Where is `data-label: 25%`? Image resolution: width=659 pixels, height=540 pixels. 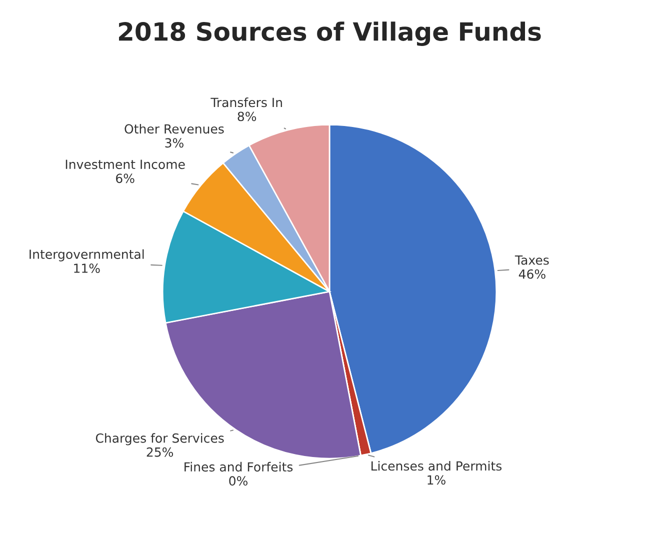
data-label: 25% is located at coordinates (160, 452).